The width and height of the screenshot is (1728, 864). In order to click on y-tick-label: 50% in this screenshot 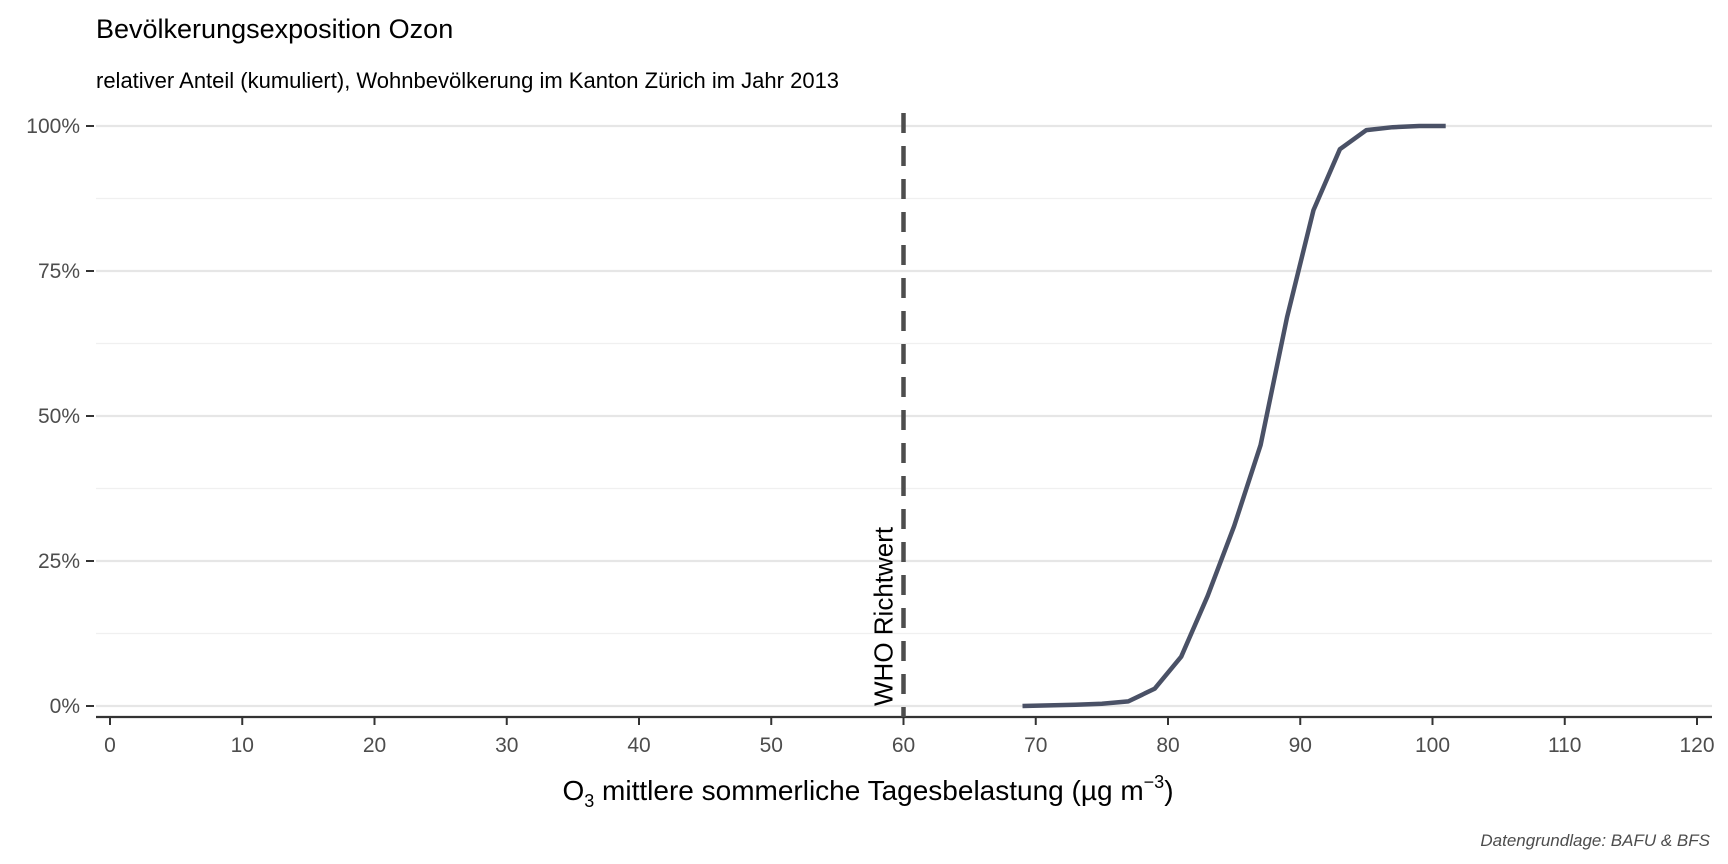, I will do `click(59, 416)`.